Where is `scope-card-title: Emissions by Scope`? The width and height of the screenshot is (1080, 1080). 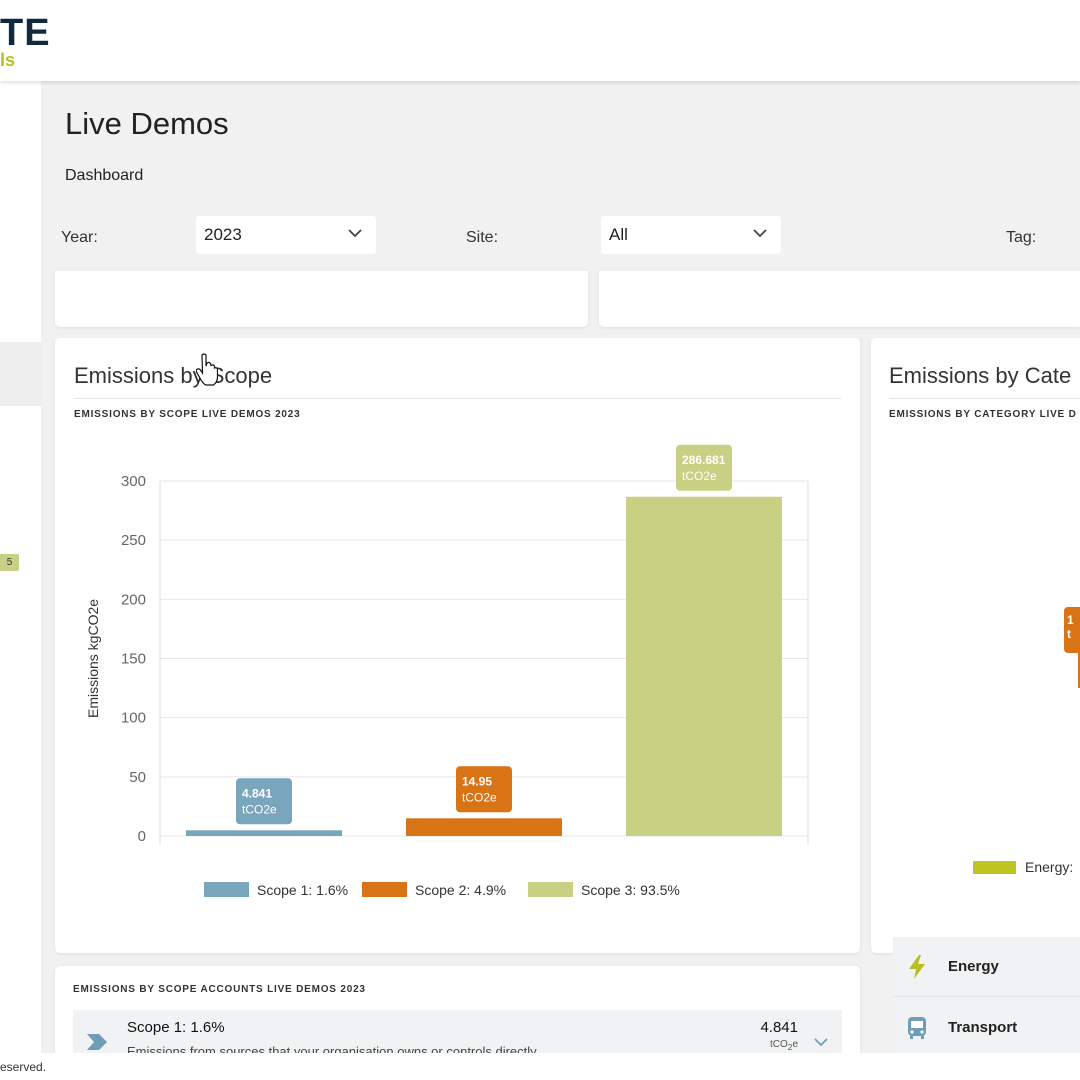 scope-card-title: Emissions by Scope is located at coordinates (173, 375).